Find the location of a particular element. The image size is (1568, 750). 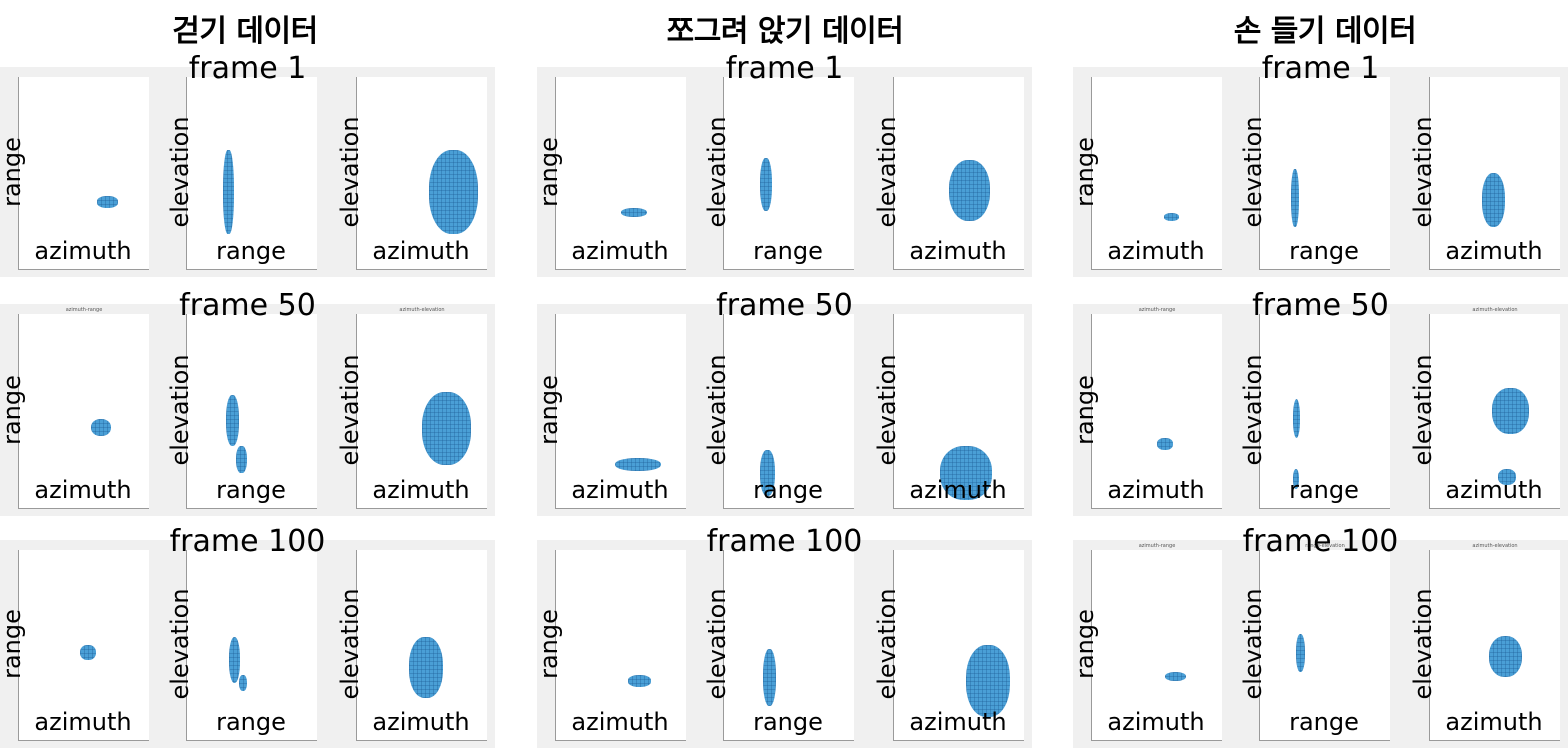

column-title-squatting: 쪼그려 앉기 데이터 is located at coordinates (785, 31).